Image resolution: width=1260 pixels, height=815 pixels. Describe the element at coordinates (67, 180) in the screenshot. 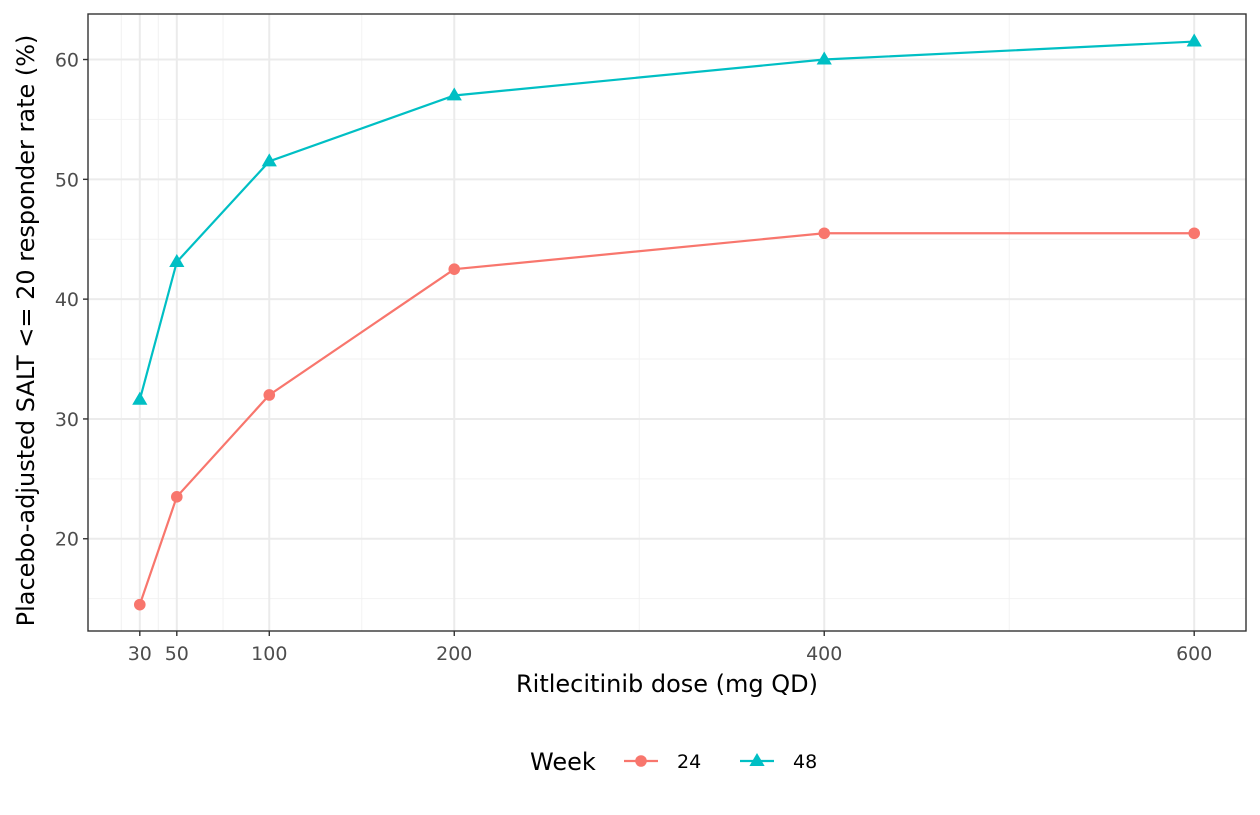

I see `y-tick-label: 50` at that location.